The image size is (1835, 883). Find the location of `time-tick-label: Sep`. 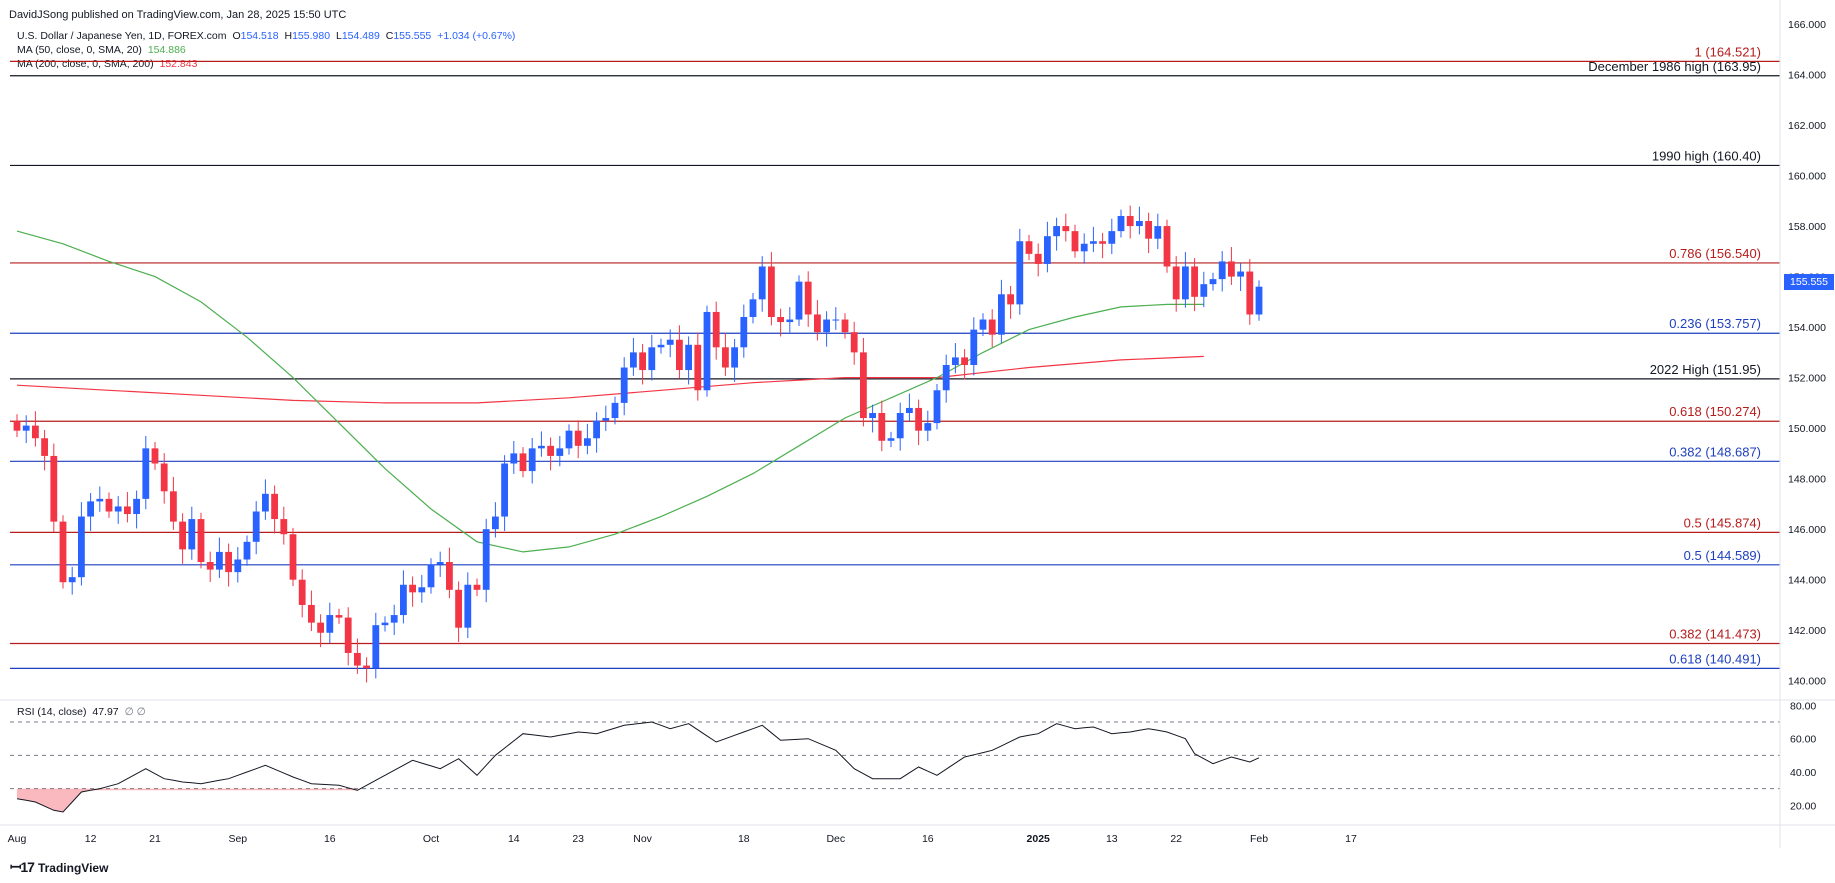

time-tick-label: Sep is located at coordinates (237, 839).